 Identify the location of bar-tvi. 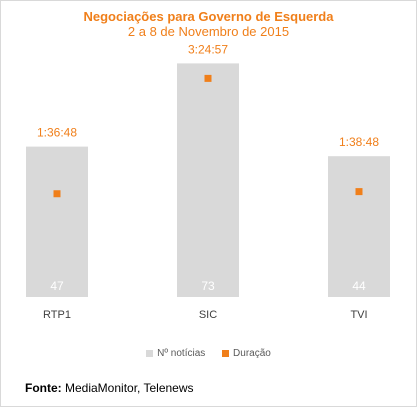
(359, 226).